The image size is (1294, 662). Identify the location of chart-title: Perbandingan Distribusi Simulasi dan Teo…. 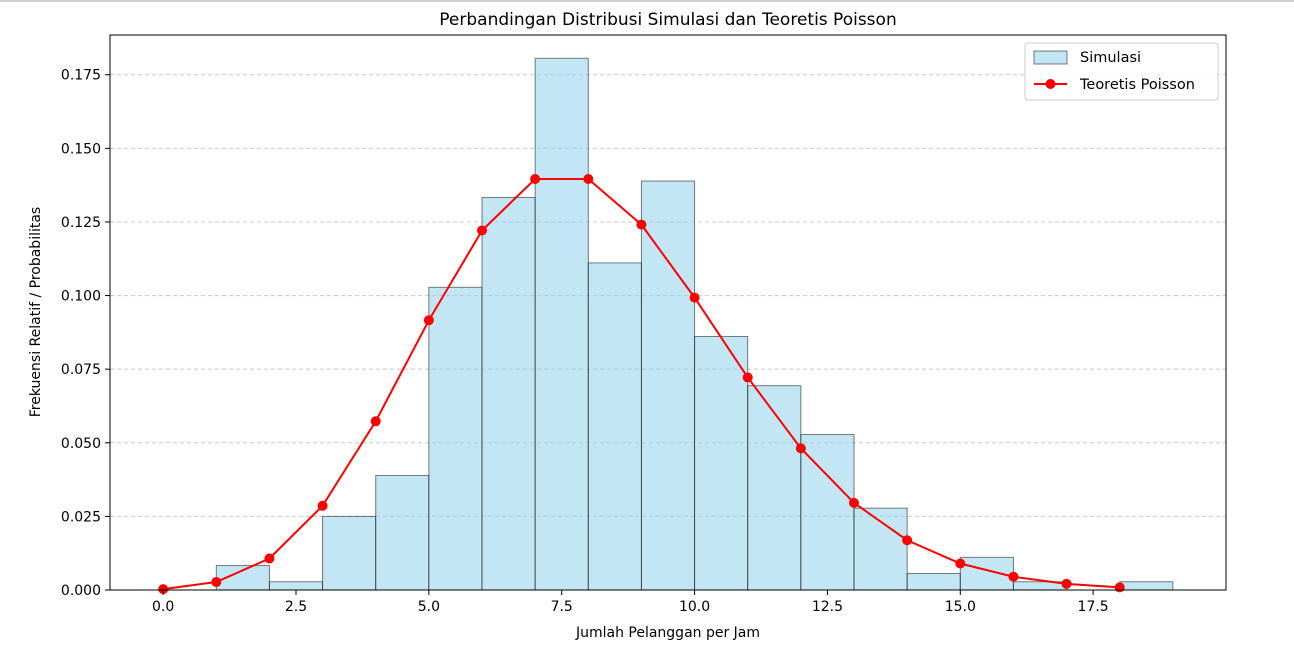
(667, 20).